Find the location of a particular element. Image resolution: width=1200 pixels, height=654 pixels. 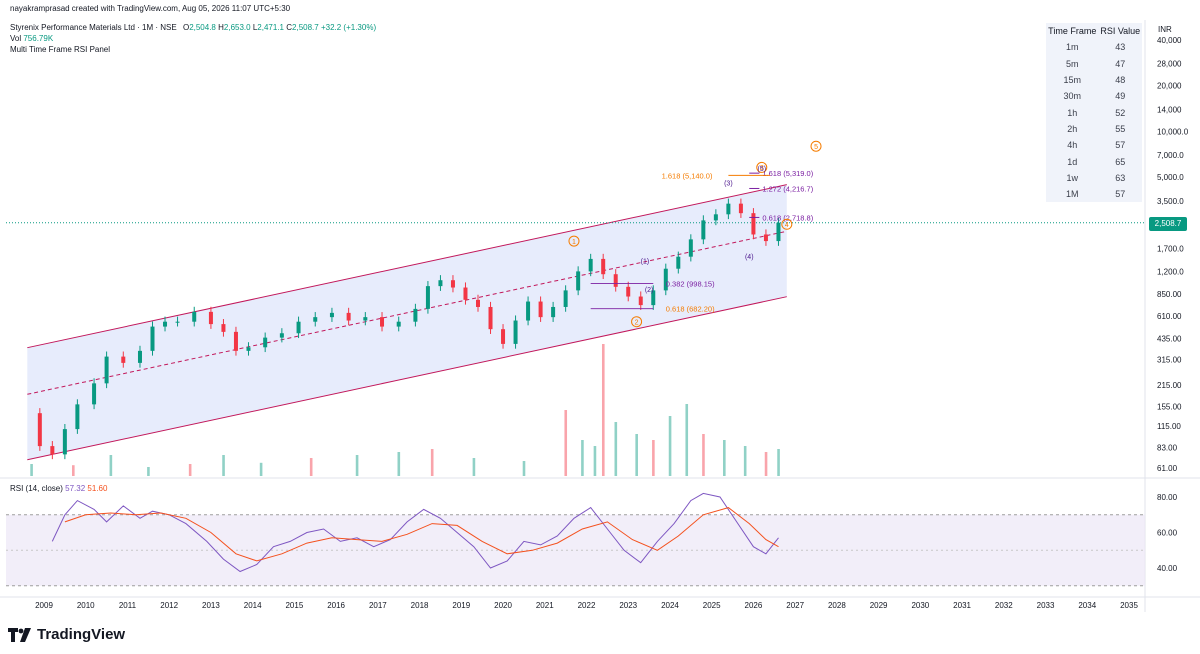

time-axis-tick: 2020 is located at coordinates (503, 605).